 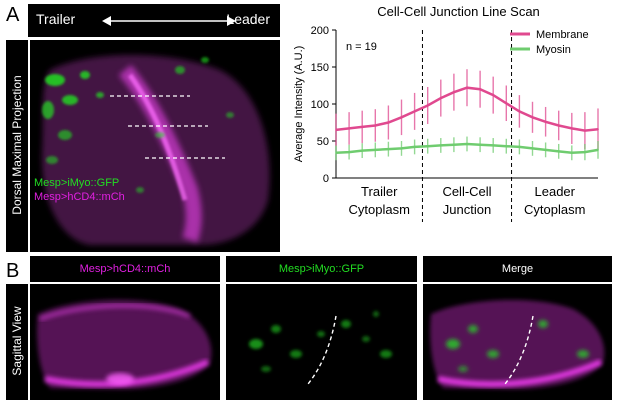 What do you see at coordinates (299, 104) in the screenshot?
I see `y-axis-label: Average Intensity (A.U.)` at bounding box center [299, 104].